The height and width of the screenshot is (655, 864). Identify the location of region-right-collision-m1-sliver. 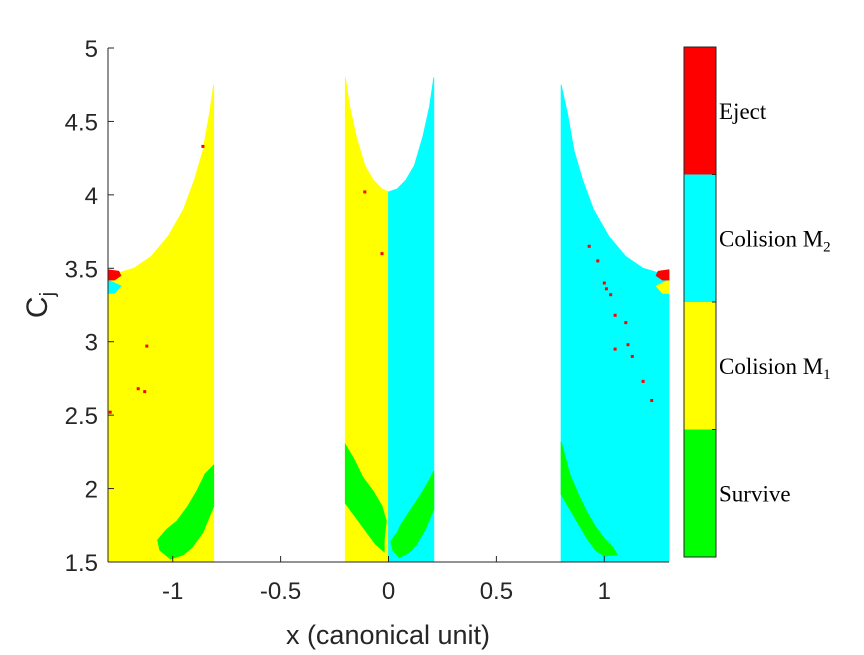
(662, 286).